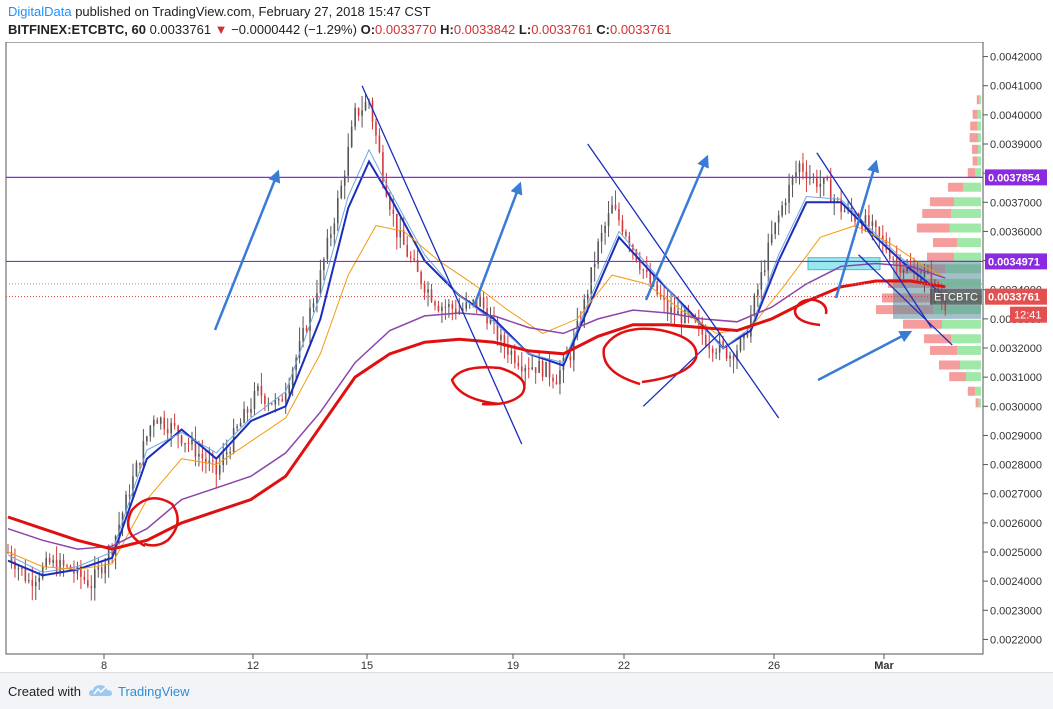  What do you see at coordinates (624, 666) in the screenshot?
I see `x-tick-label: 22` at bounding box center [624, 666].